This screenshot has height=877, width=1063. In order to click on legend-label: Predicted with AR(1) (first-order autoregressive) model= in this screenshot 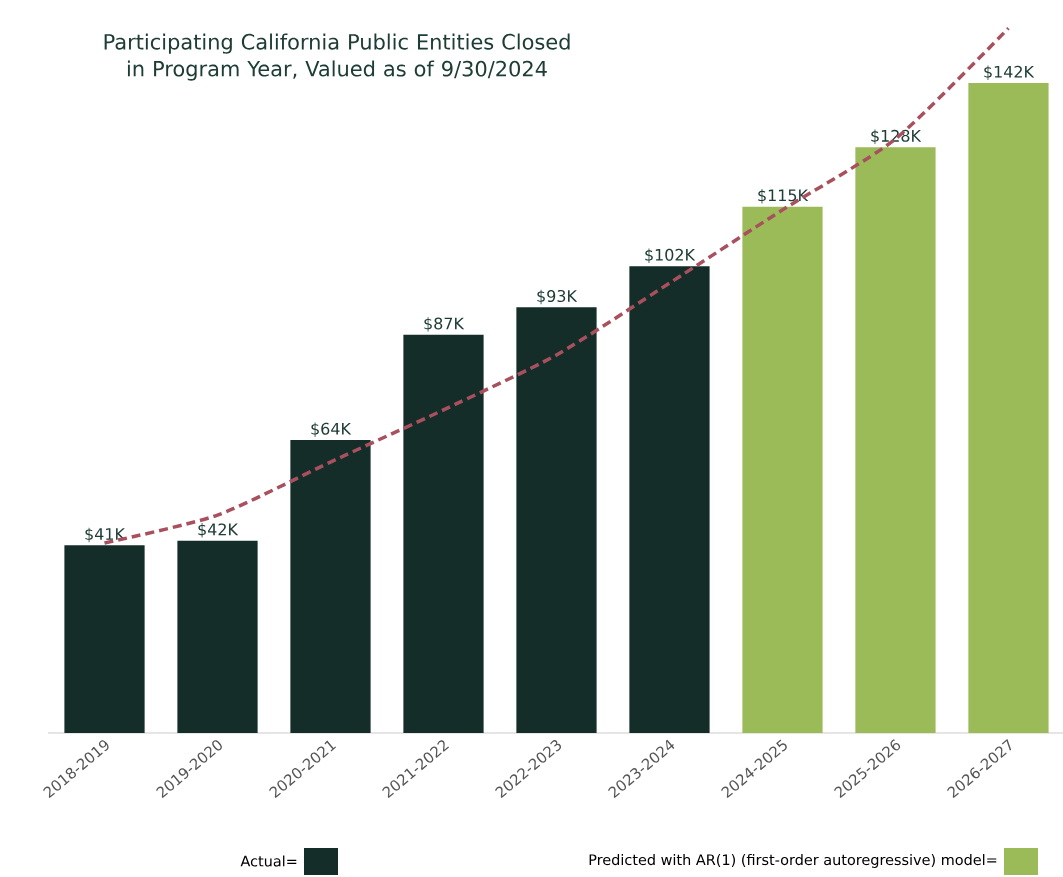, I will do `click(793, 860)`.